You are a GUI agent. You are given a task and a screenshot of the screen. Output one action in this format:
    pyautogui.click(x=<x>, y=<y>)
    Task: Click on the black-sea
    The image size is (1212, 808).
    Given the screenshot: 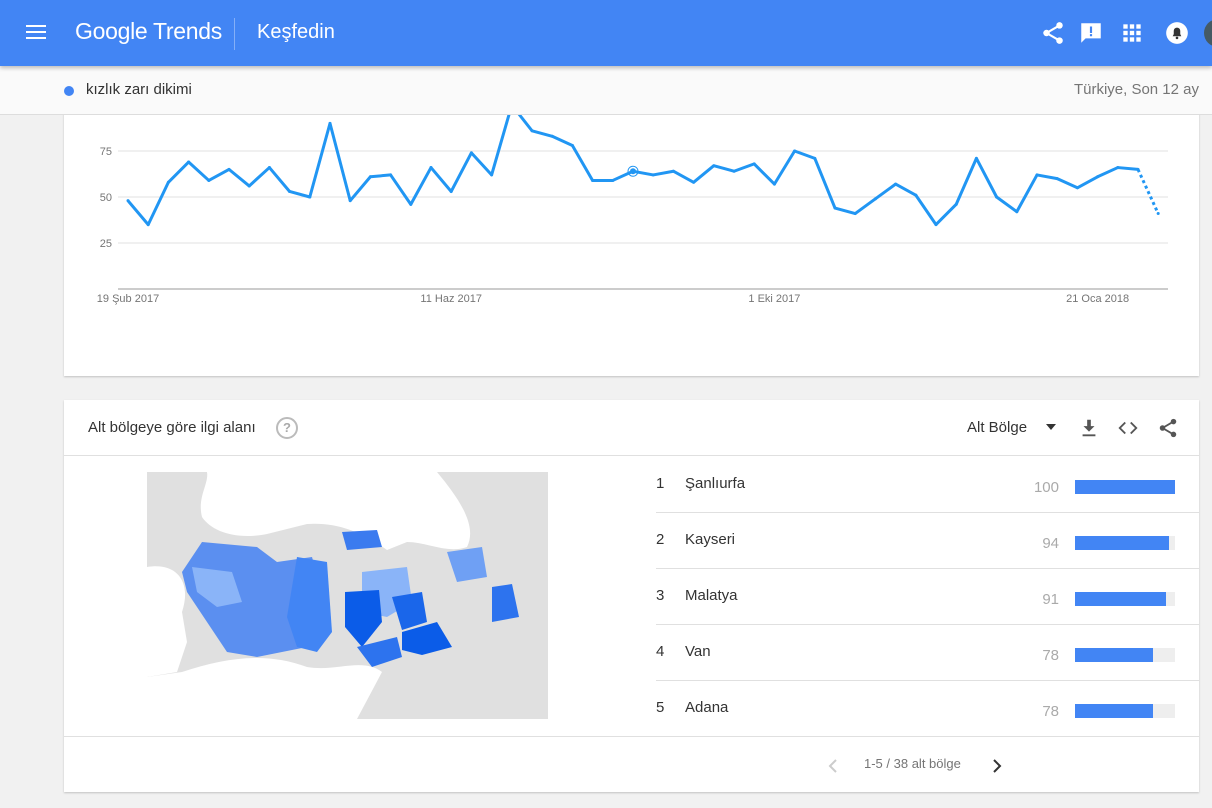 What is the action you would take?
    pyautogui.click(x=335, y=511)
    